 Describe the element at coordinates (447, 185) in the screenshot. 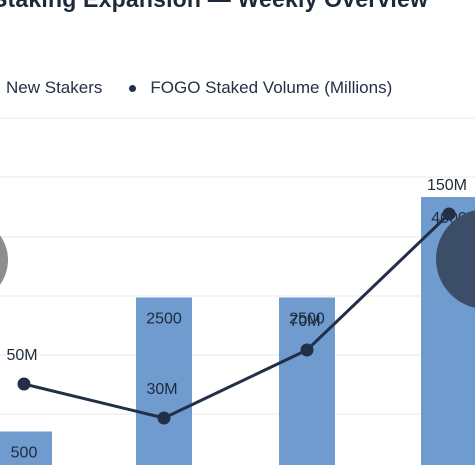

I see `line-point-label-3: 150M` at that location.